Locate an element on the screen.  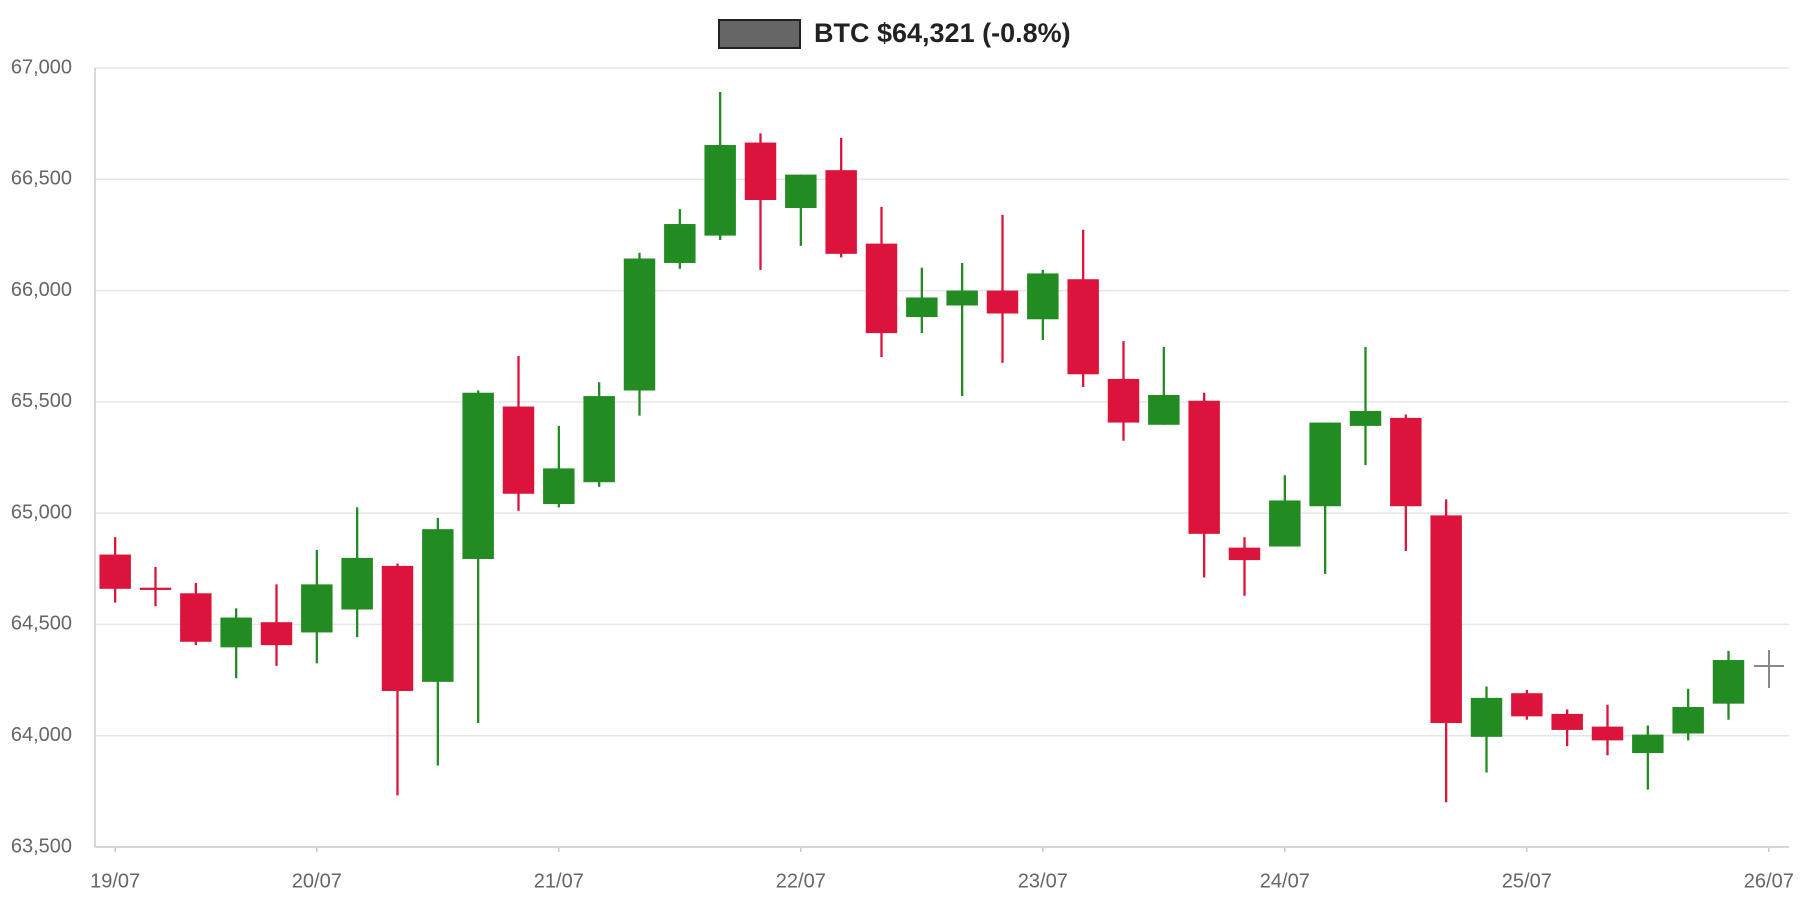
x-tick-label: 20/07 is located at coordinates (317, 881).